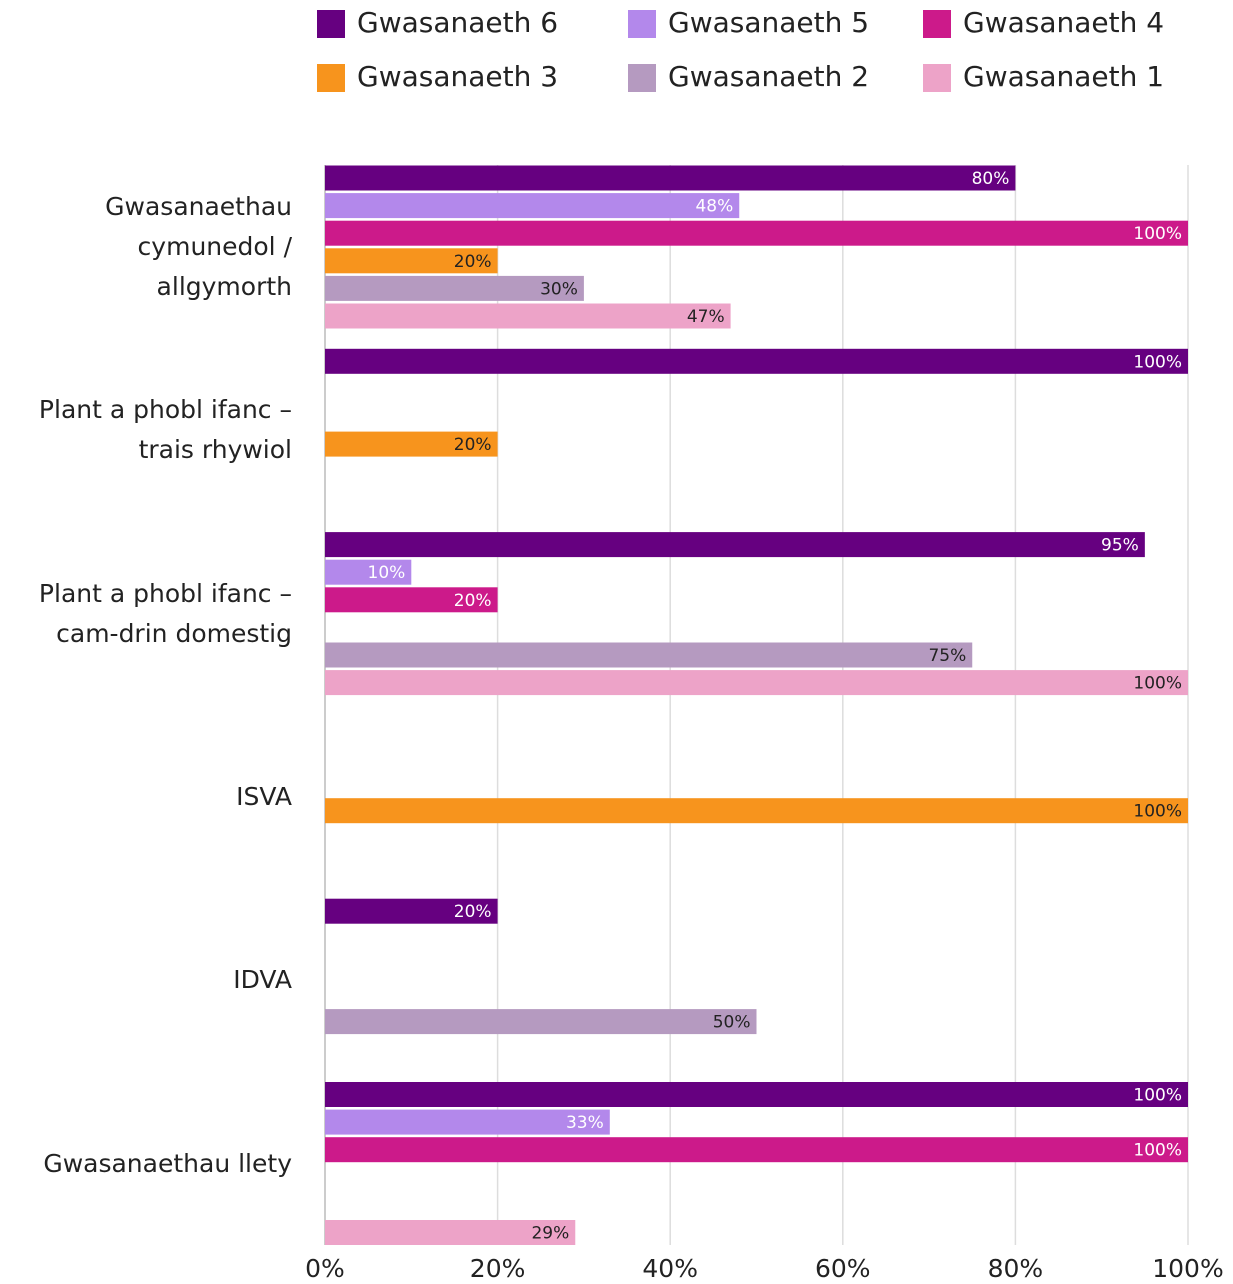 The width and height of the screenshot is (1233, 1284). Describe the element at coordinates (165, 430) in the screenshot. I see `y-tick-label: Plant a phobl ifanc – trais rhywiol` at that location.